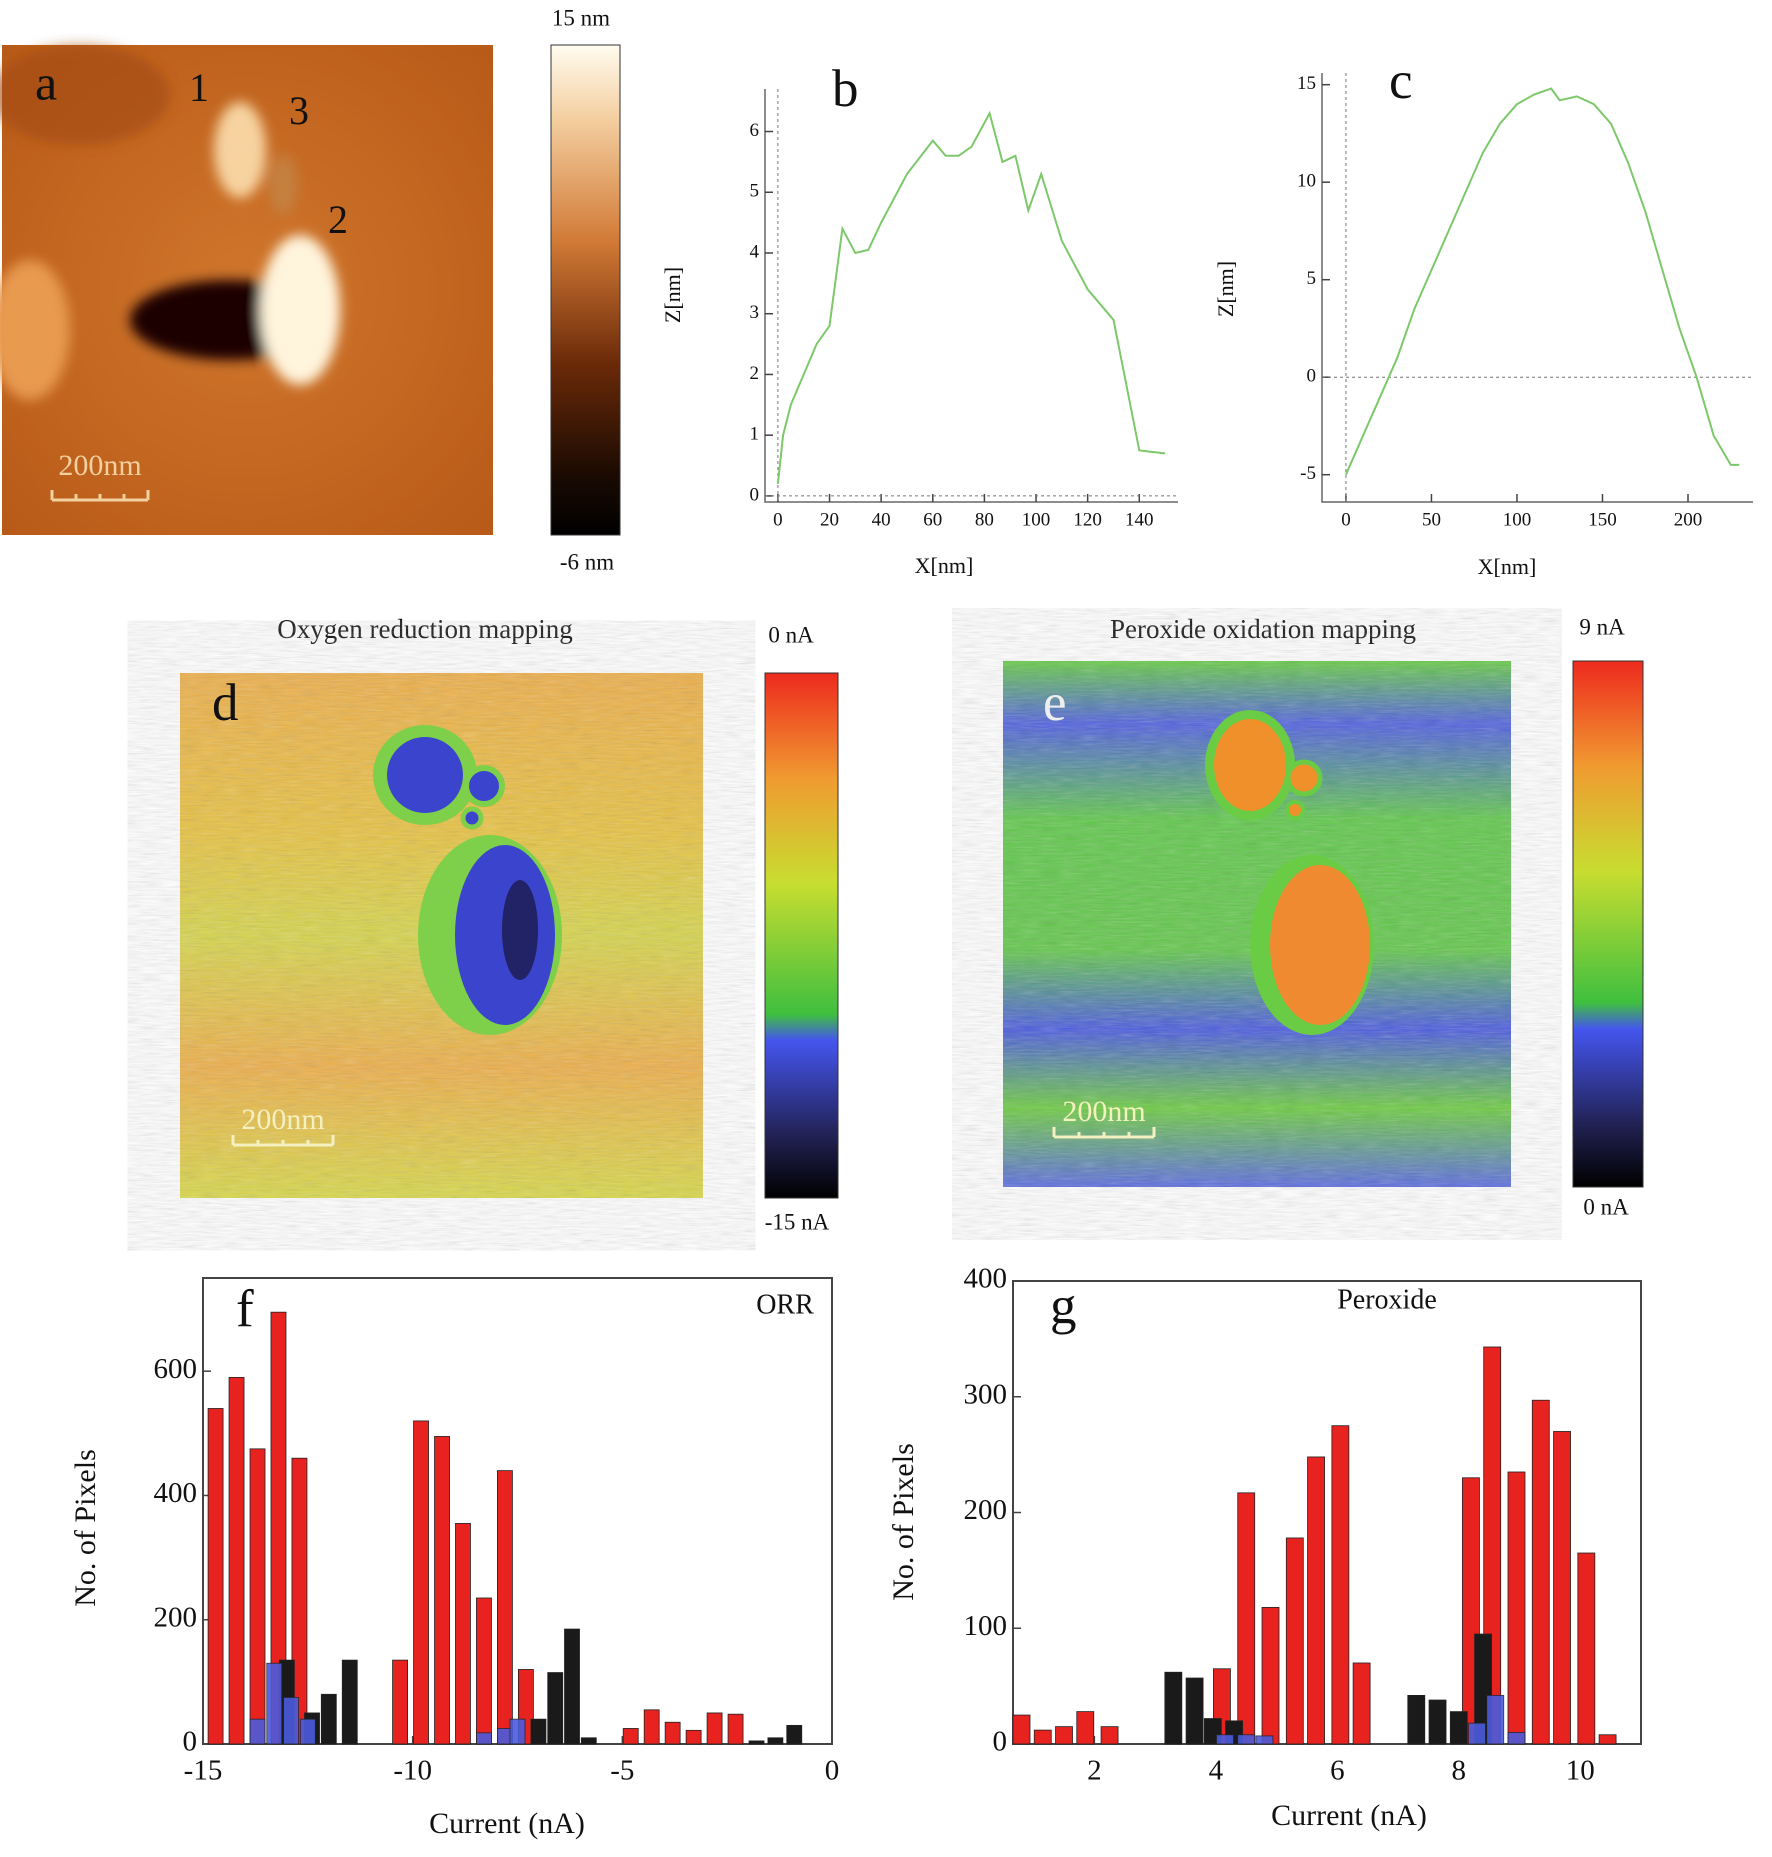 Image resolution: width=1772 pixels, height=1857 pixels. Describe the element at coordinates (1517, 519) in the screenshot. I see `x-tick-label: 100` at that location.